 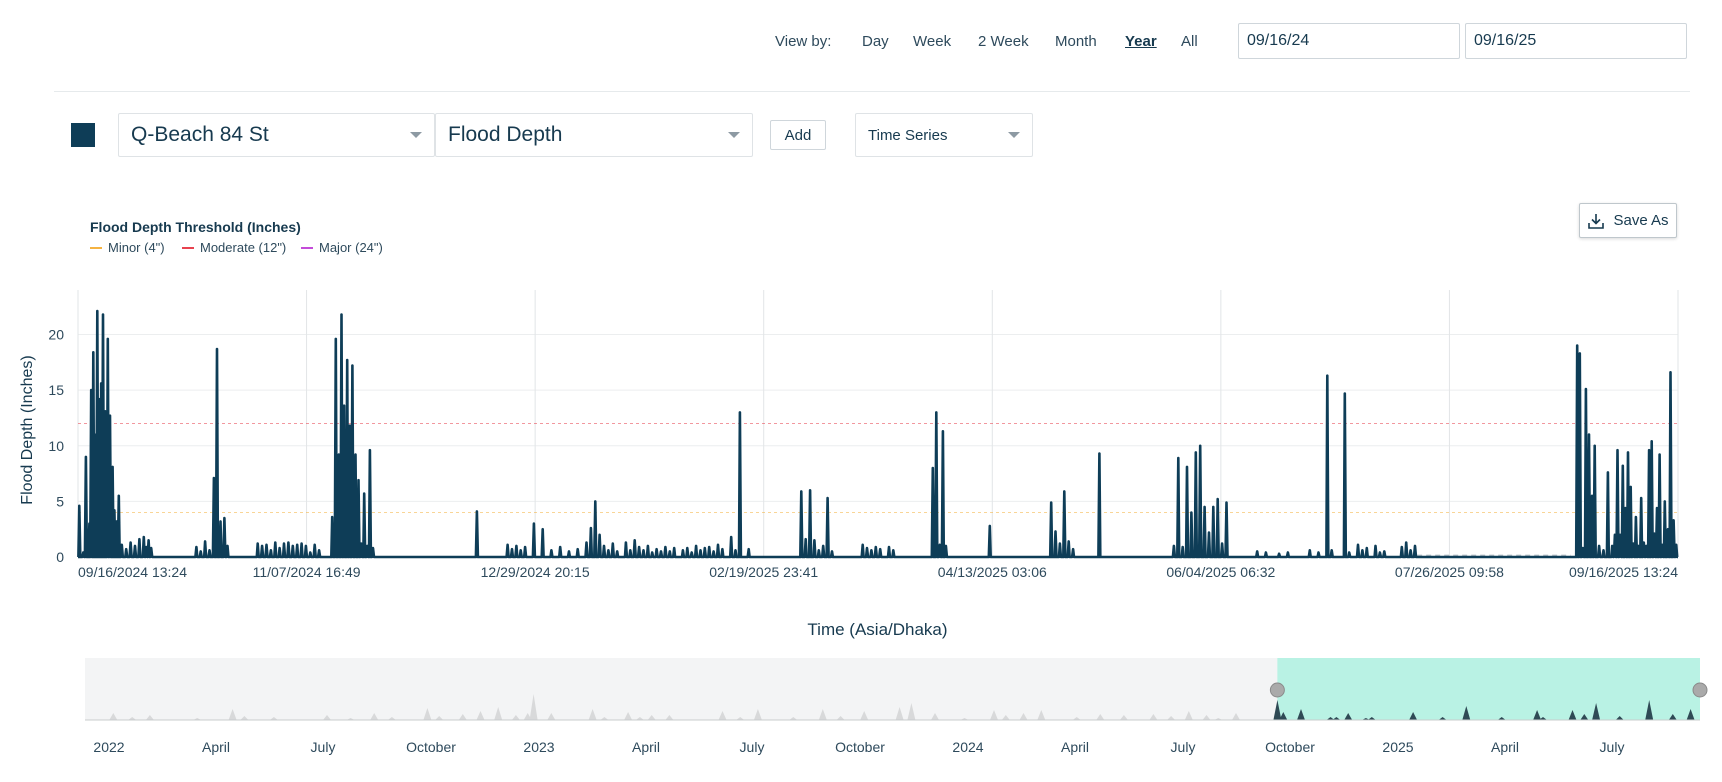 I want to click on view-by-label: View by:, so click(x=803, y=41).